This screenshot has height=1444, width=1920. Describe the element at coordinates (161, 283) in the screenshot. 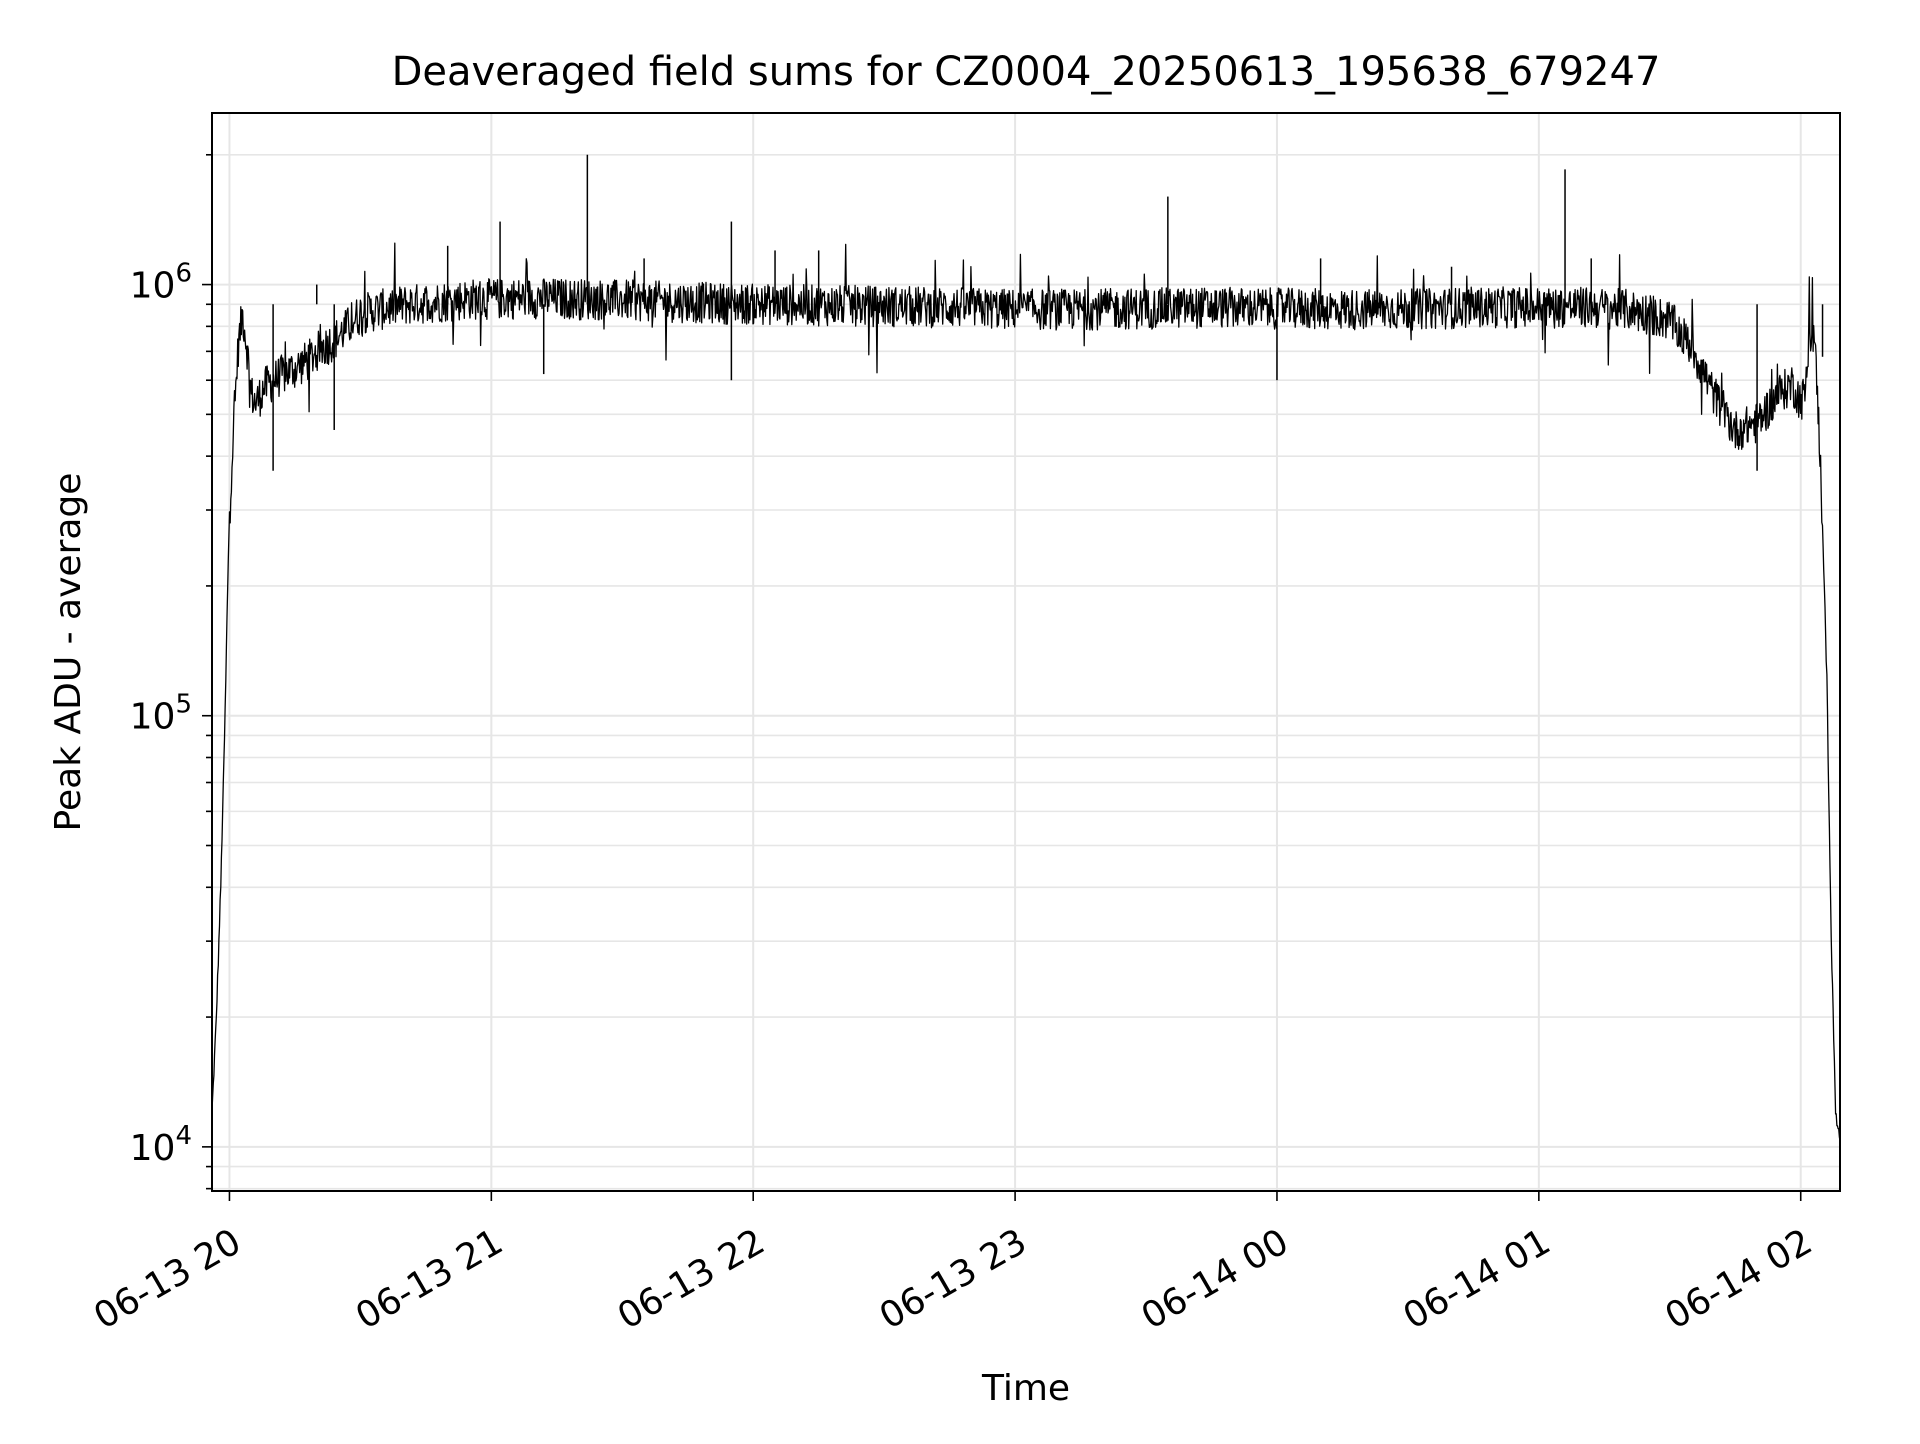

I see `y-tick-label: 10⁶` at that location.